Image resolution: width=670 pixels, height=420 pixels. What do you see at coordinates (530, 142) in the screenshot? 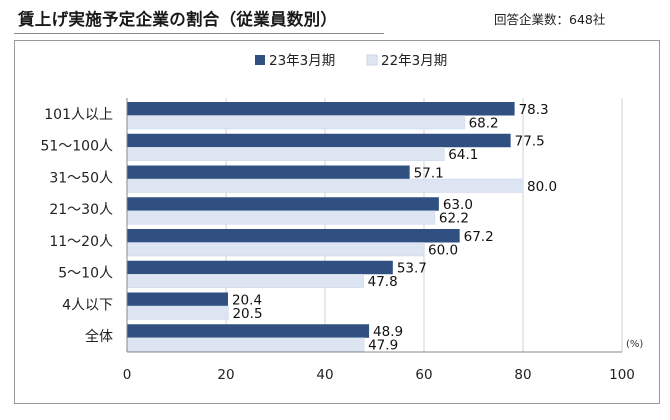
I see `data-label-fy23-1: 77.5` at bounding box center [530, 142].